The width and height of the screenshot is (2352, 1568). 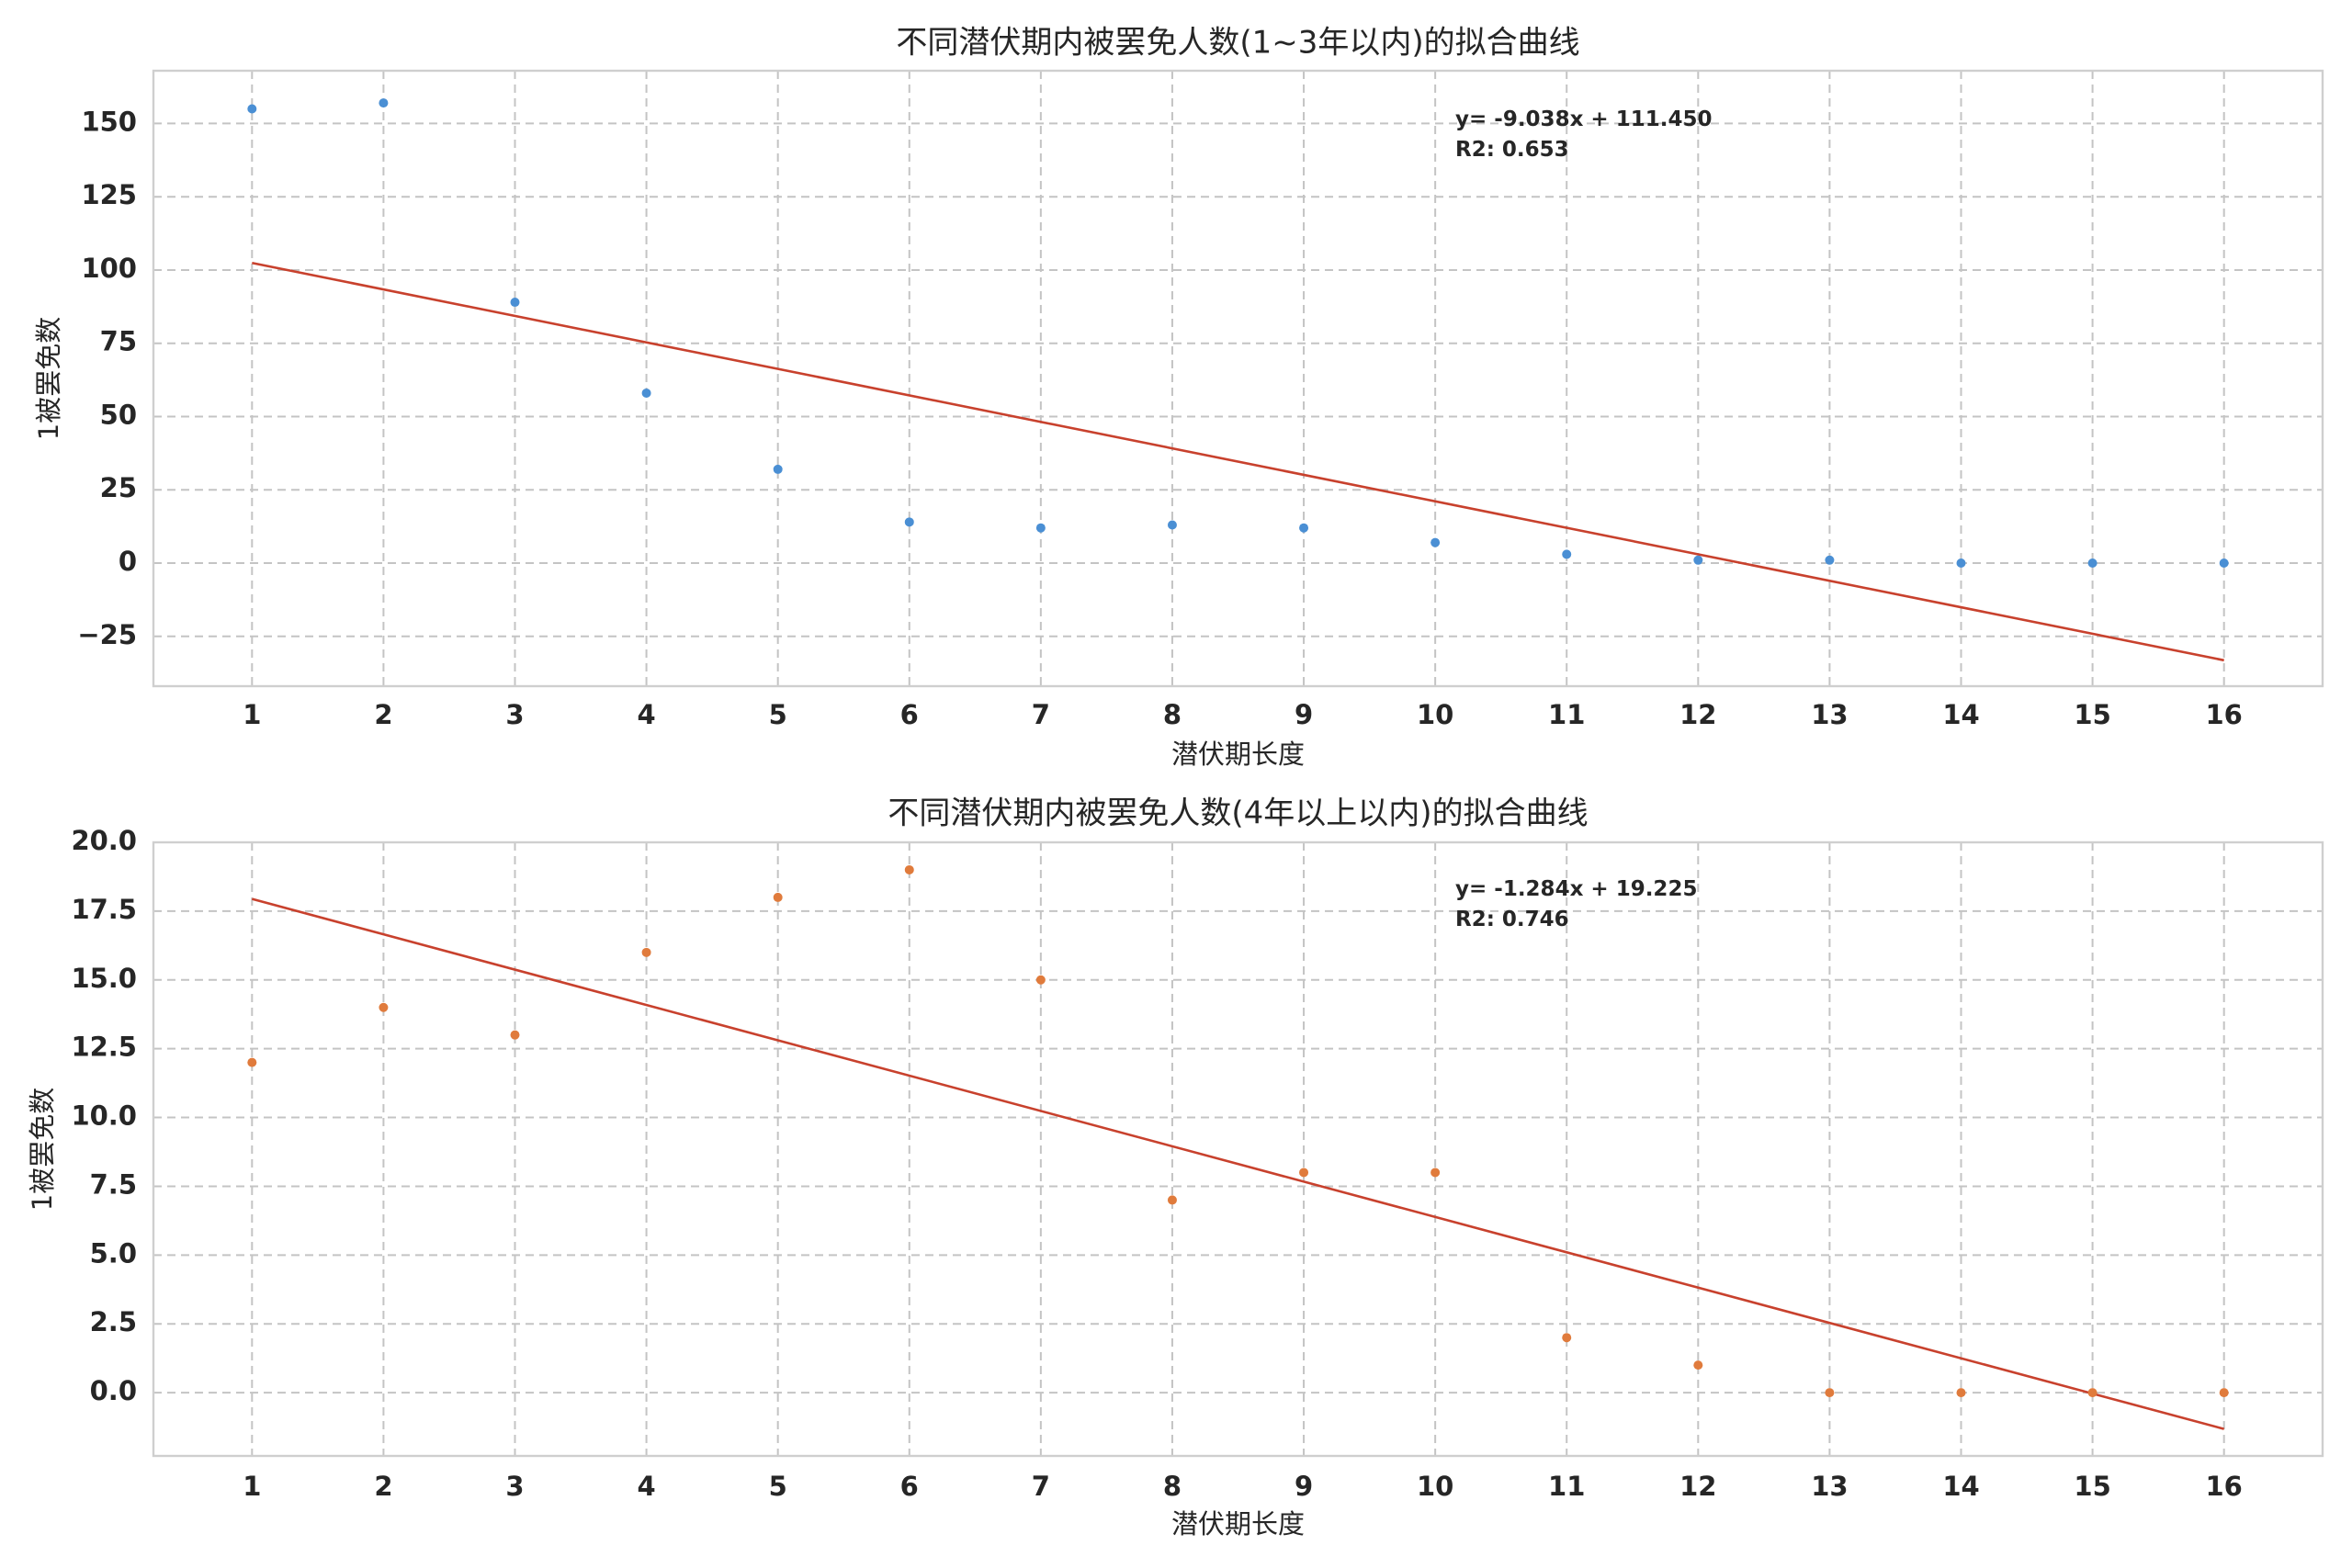 I want to click on y-tick-label: 17.5, so click(x=104, y=910).